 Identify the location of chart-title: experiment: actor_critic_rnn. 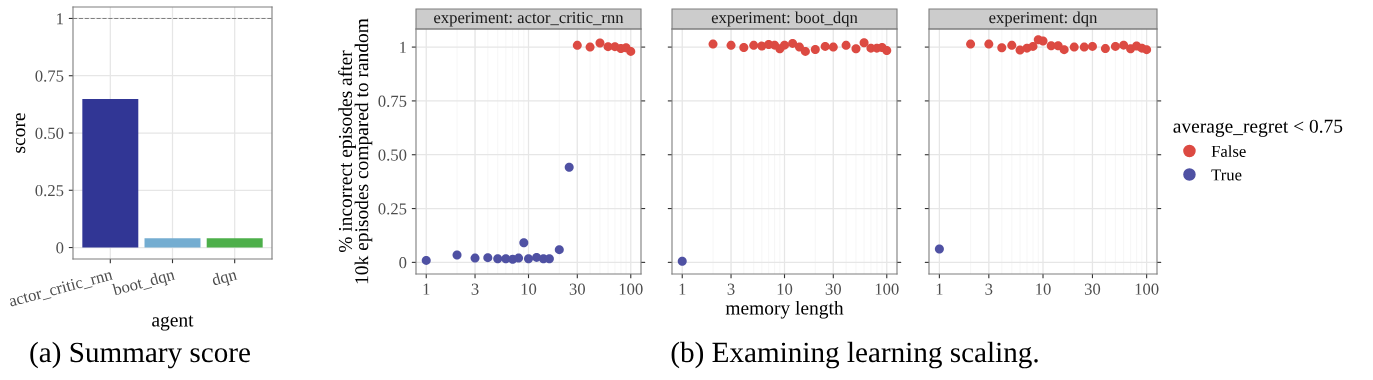
(529, 19).